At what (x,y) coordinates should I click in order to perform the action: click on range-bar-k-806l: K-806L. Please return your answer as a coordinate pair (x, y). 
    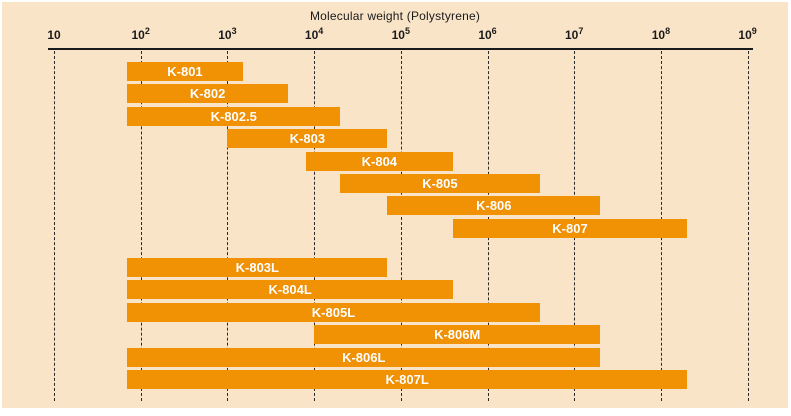
    Looking at the image, I should click on (364, 357).